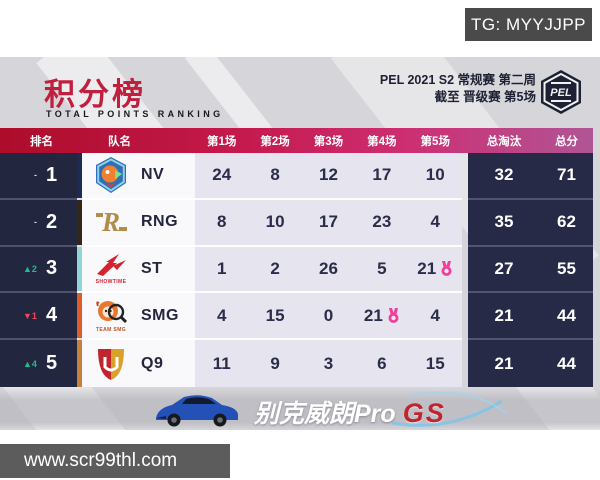 This screenshot has width=600, height=480. What do you see at coordinates (373, 315) in the screenshot?
I see `score-value: 21` at bounding box center [373, 315].